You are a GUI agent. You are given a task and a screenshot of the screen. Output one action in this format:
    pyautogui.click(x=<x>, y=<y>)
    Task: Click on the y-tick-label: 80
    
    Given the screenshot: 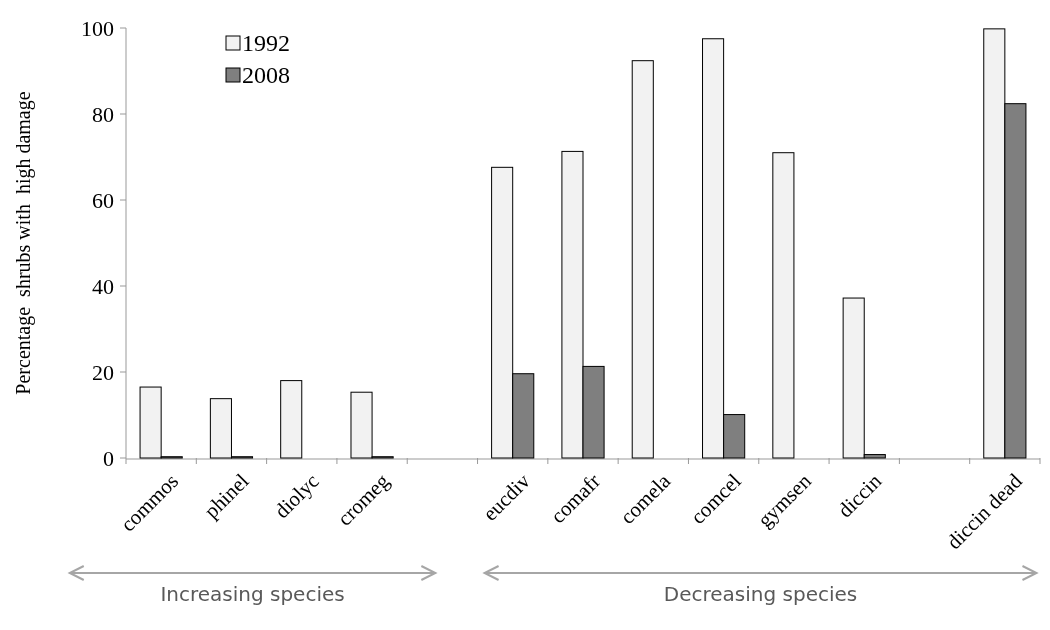 What is the action you would take?
    pyautogui.click(x=103, y=114)
    